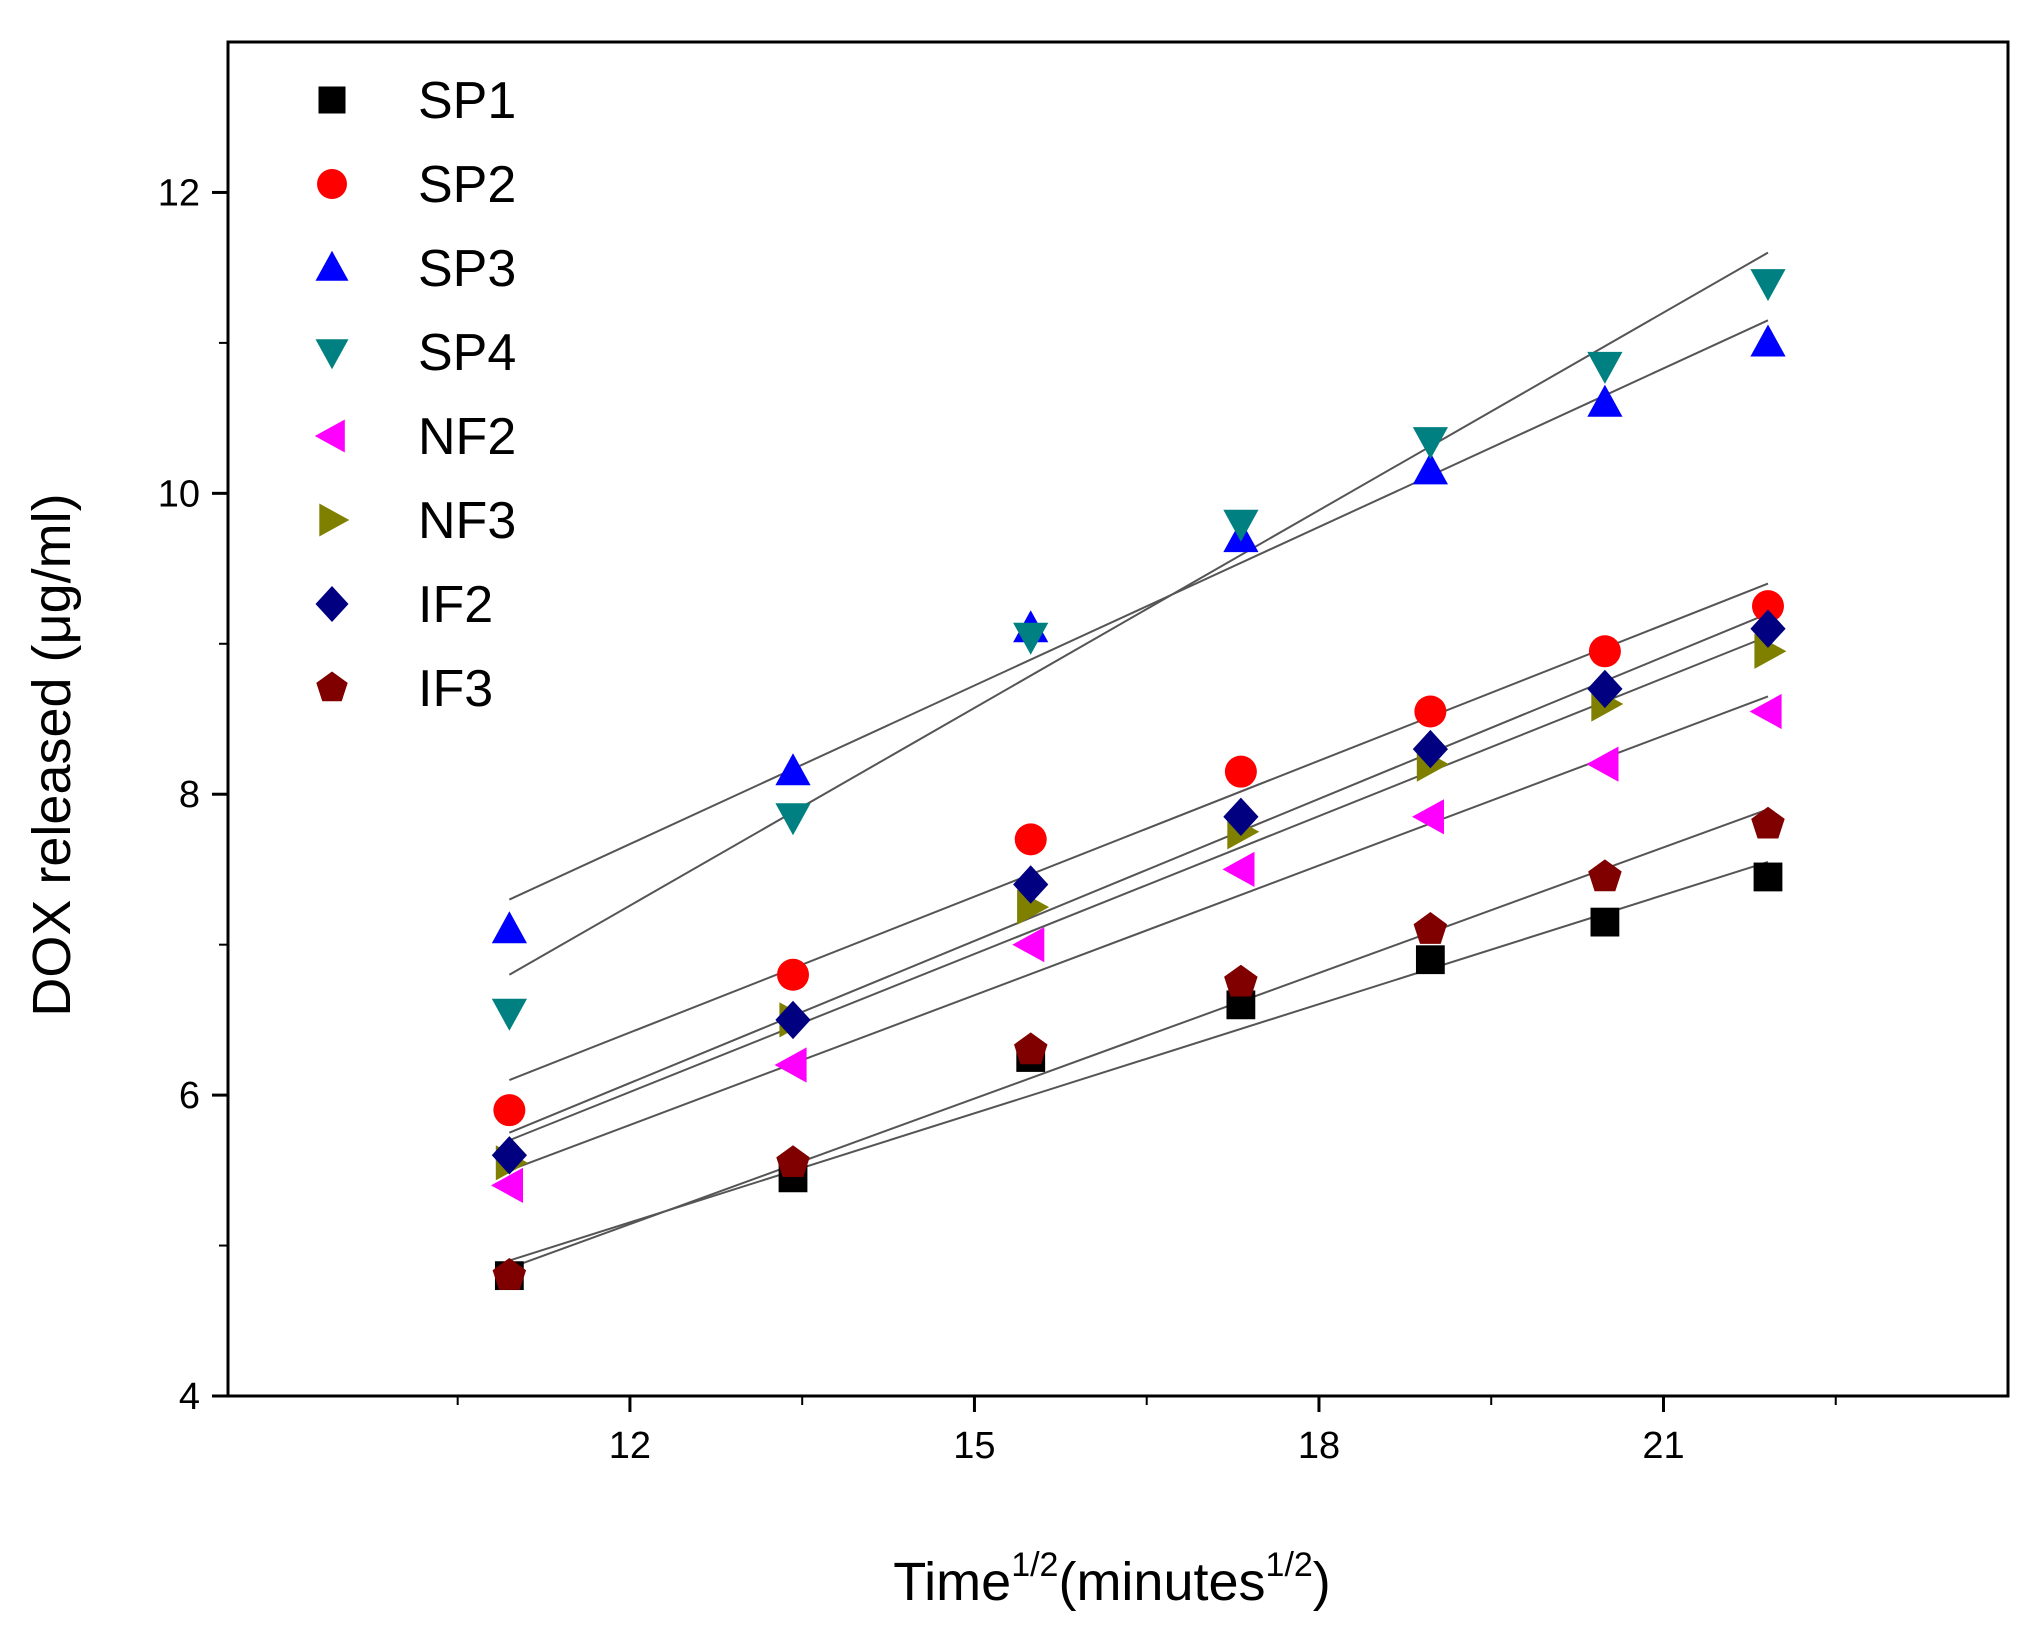 The image size is (2034, 1637). What do you see at coordinates (189, 1096) in the screenshot?
I see `y-tick-label: 6` at bounding box center [189, 1096].